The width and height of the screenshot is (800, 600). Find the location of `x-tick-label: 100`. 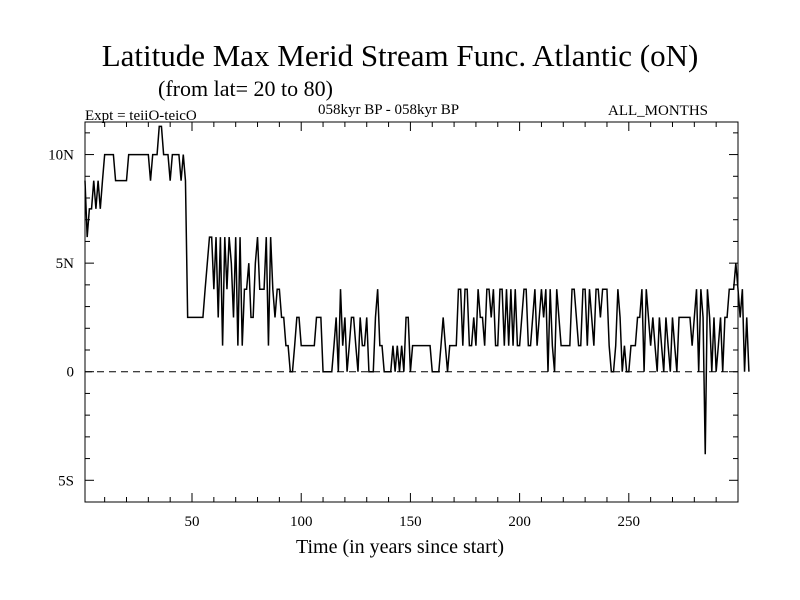

x-tick-label: 100 is located at coordinates (301, 522).